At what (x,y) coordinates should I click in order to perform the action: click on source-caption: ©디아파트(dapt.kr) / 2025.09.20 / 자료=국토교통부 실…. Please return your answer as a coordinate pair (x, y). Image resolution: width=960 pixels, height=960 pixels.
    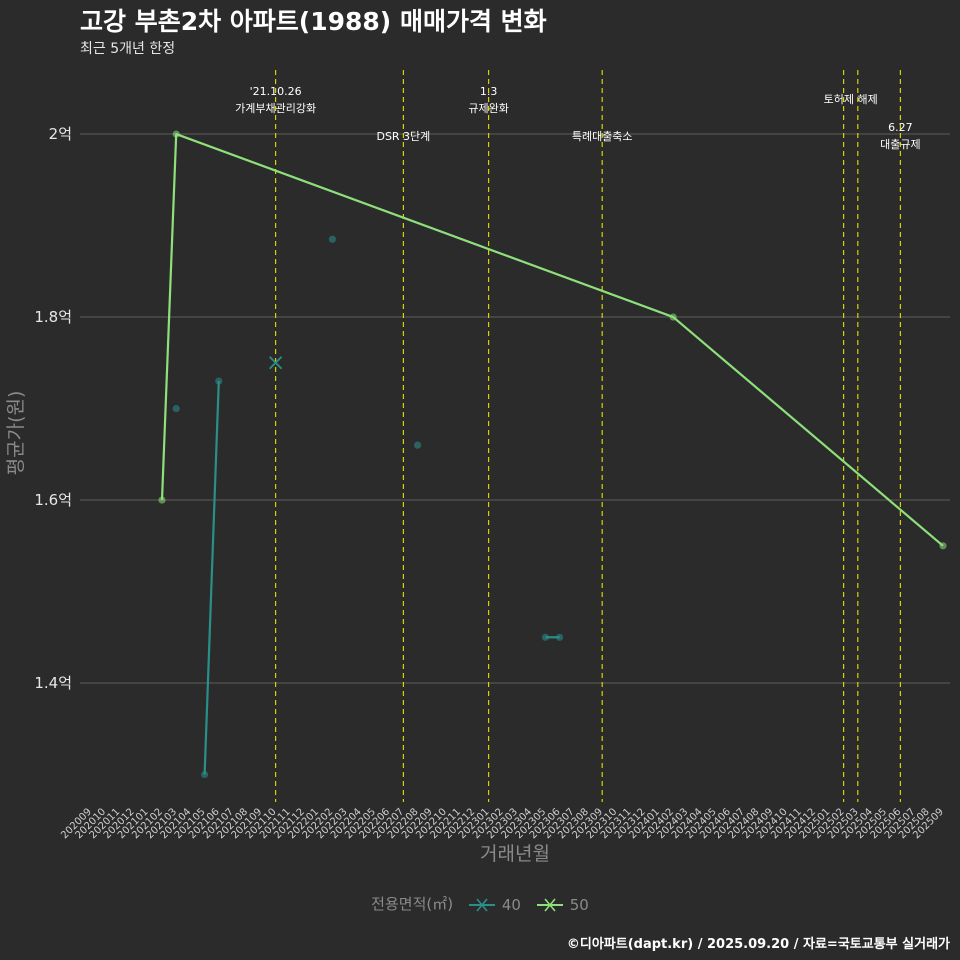
    Looking at the image, I should click on (758, 944).